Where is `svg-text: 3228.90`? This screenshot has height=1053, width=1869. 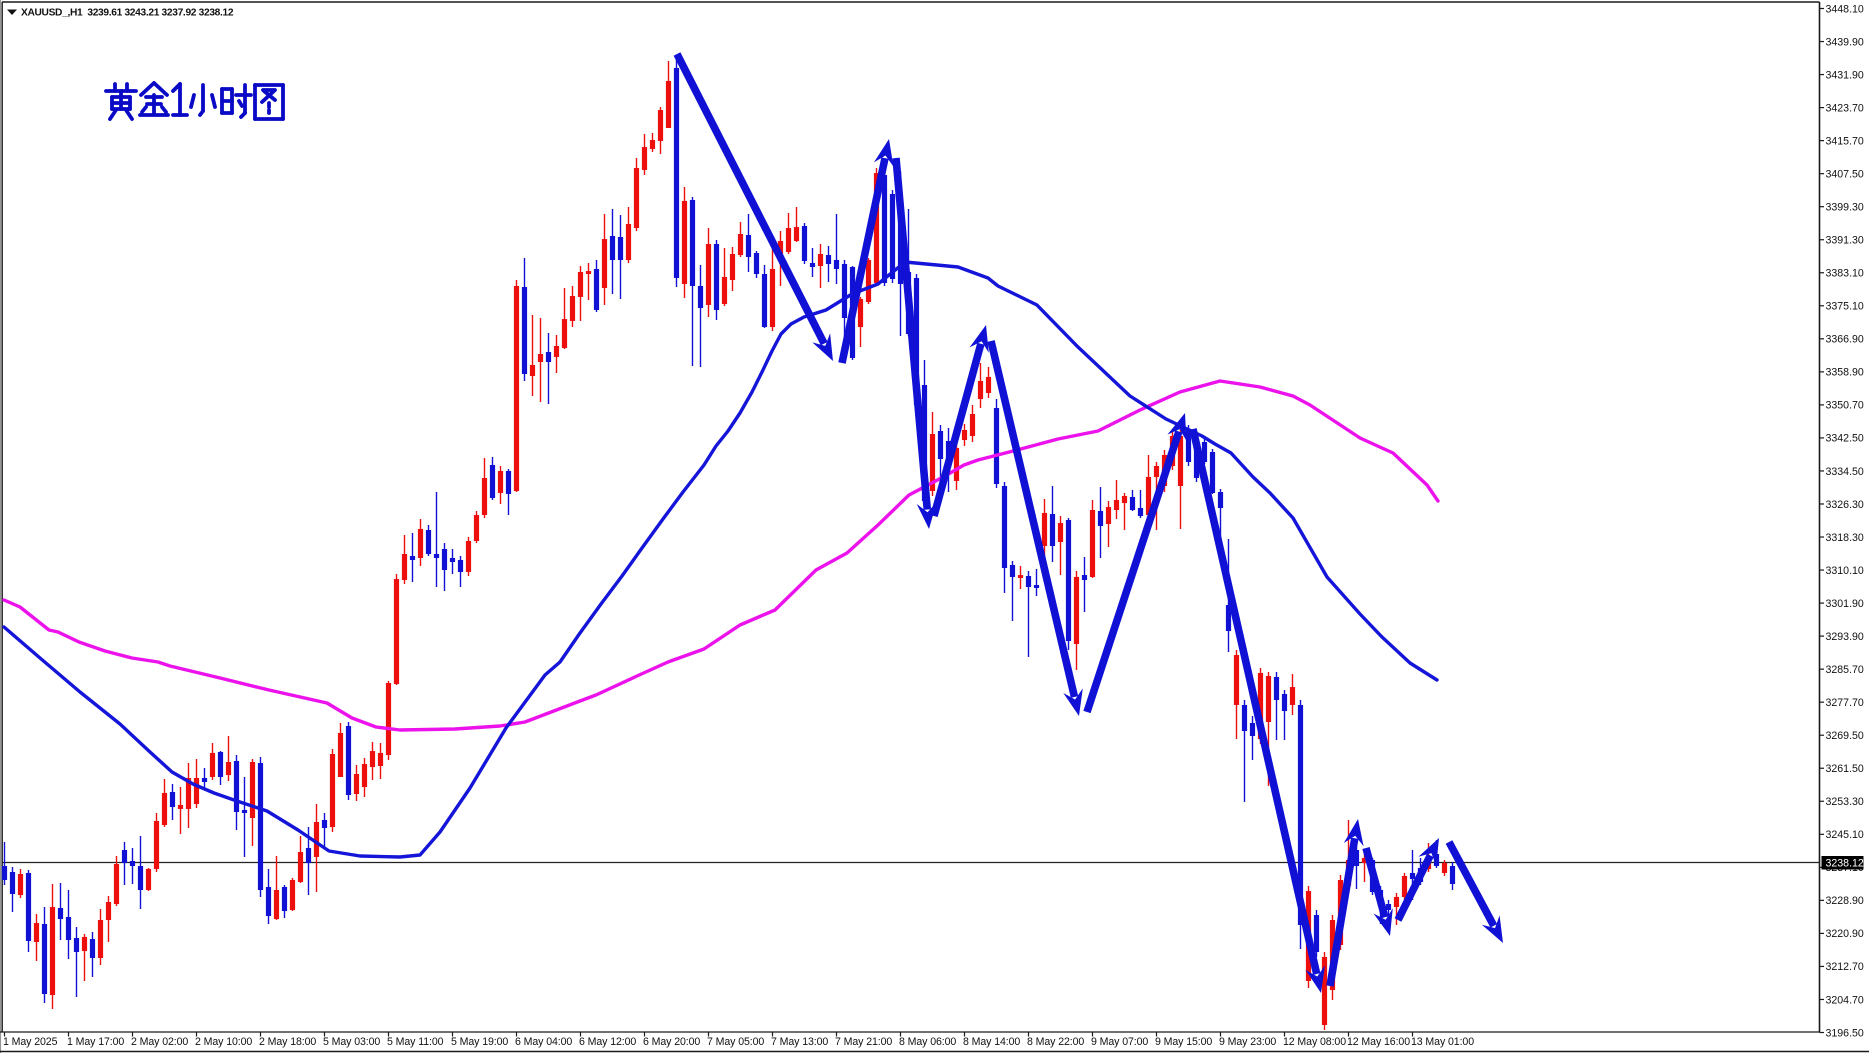 svg-text: 3228.90 is located at coordinates (1845, 901).